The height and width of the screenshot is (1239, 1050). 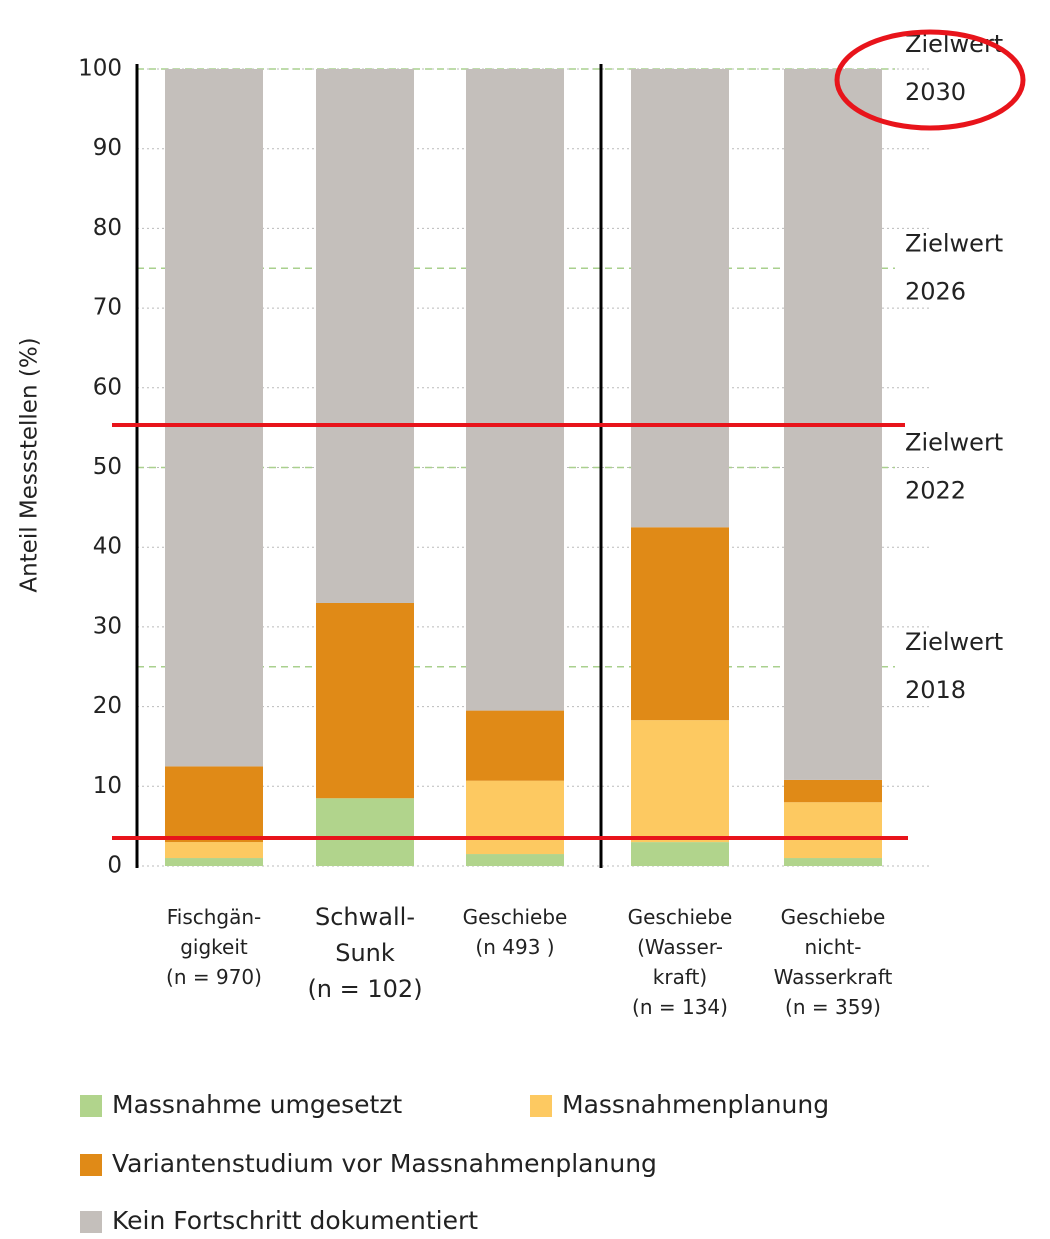 What do you see at coordinates (935, 491) in the screenshot?
I see `target-year: 2022` at bounding box center [935, 491].